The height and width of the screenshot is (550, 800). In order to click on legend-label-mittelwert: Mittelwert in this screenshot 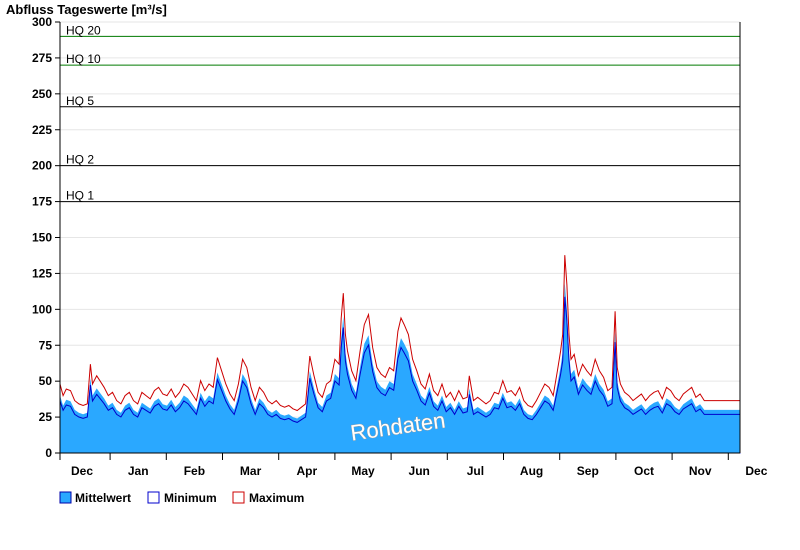, I will do `click(103, 498)`.